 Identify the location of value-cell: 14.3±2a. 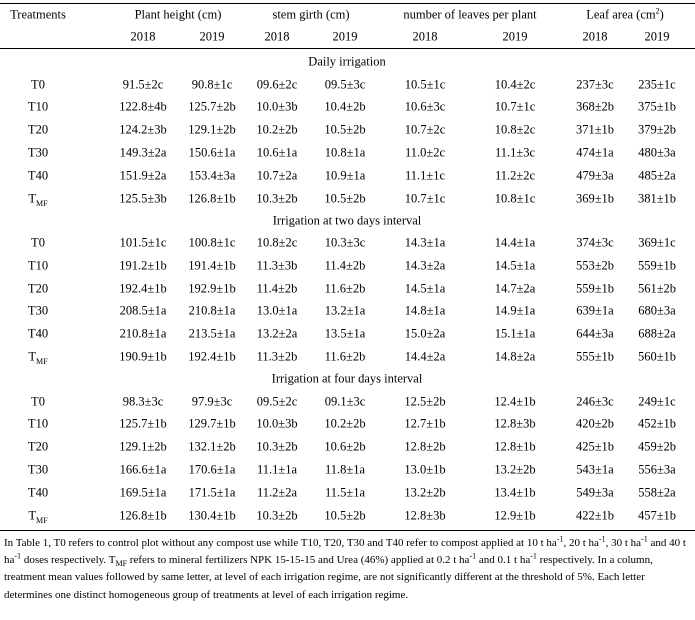
(425, 265).